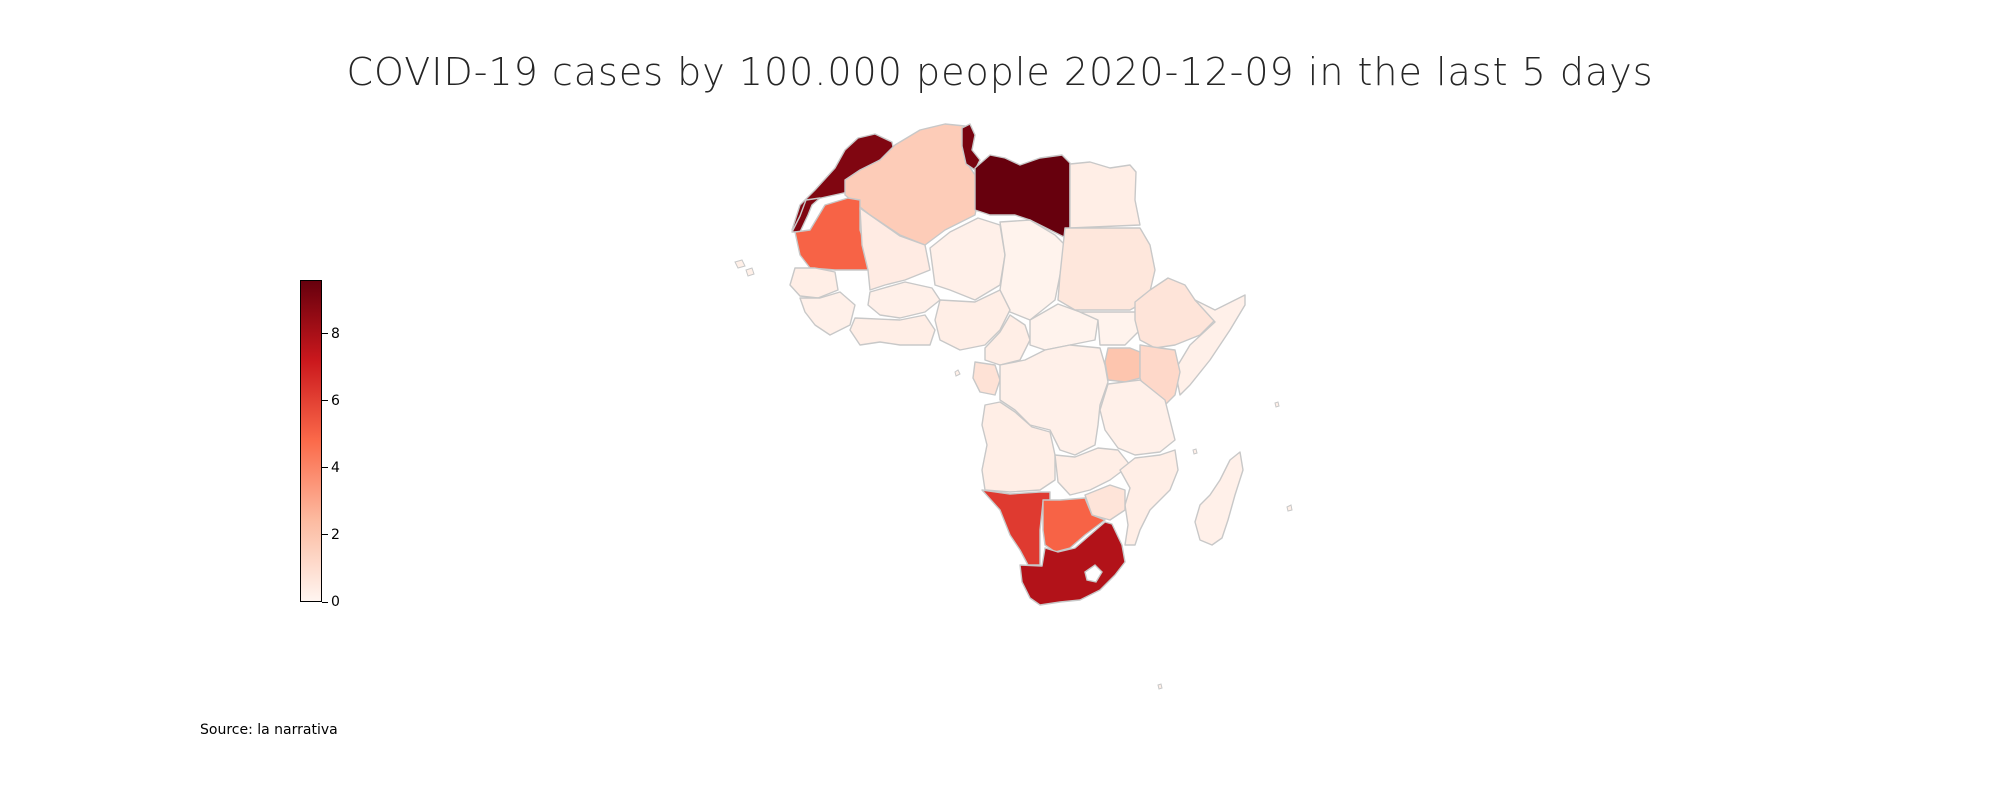 This screenshot has width=2000, height=800. Describe the element at coordinates (1072, 563) in the screenshot. I see `country-south-africa` at that location.